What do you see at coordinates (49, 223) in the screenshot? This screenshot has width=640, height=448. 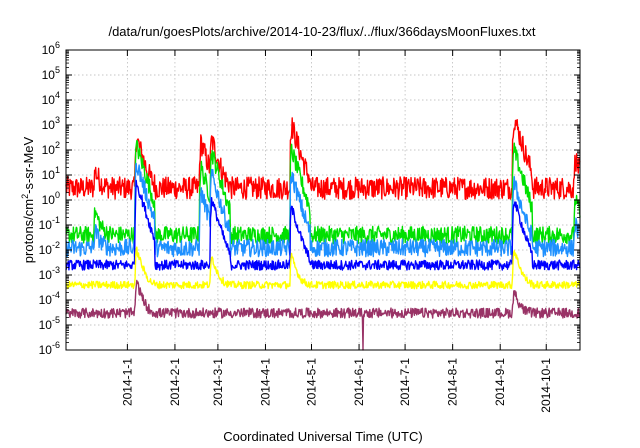 I see `y-tick-label: 10⁻¹` at bounding box center [49, 223].